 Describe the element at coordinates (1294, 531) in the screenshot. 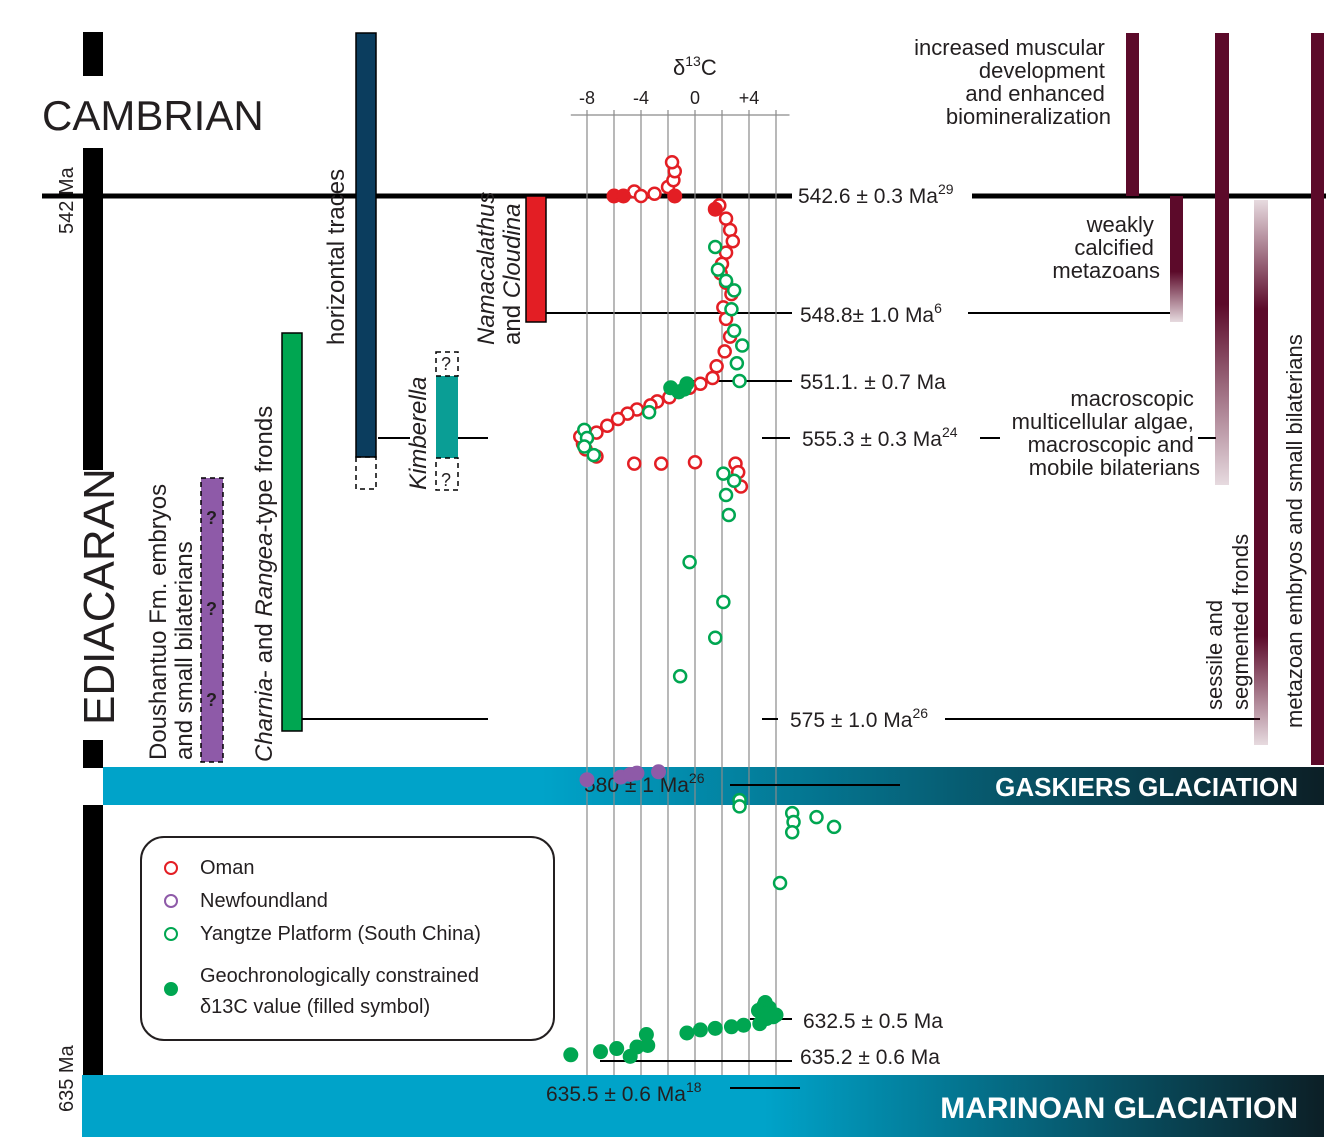

I see `metazoan-embryos-label: metazoan embryos and small bilaterians` at that location.